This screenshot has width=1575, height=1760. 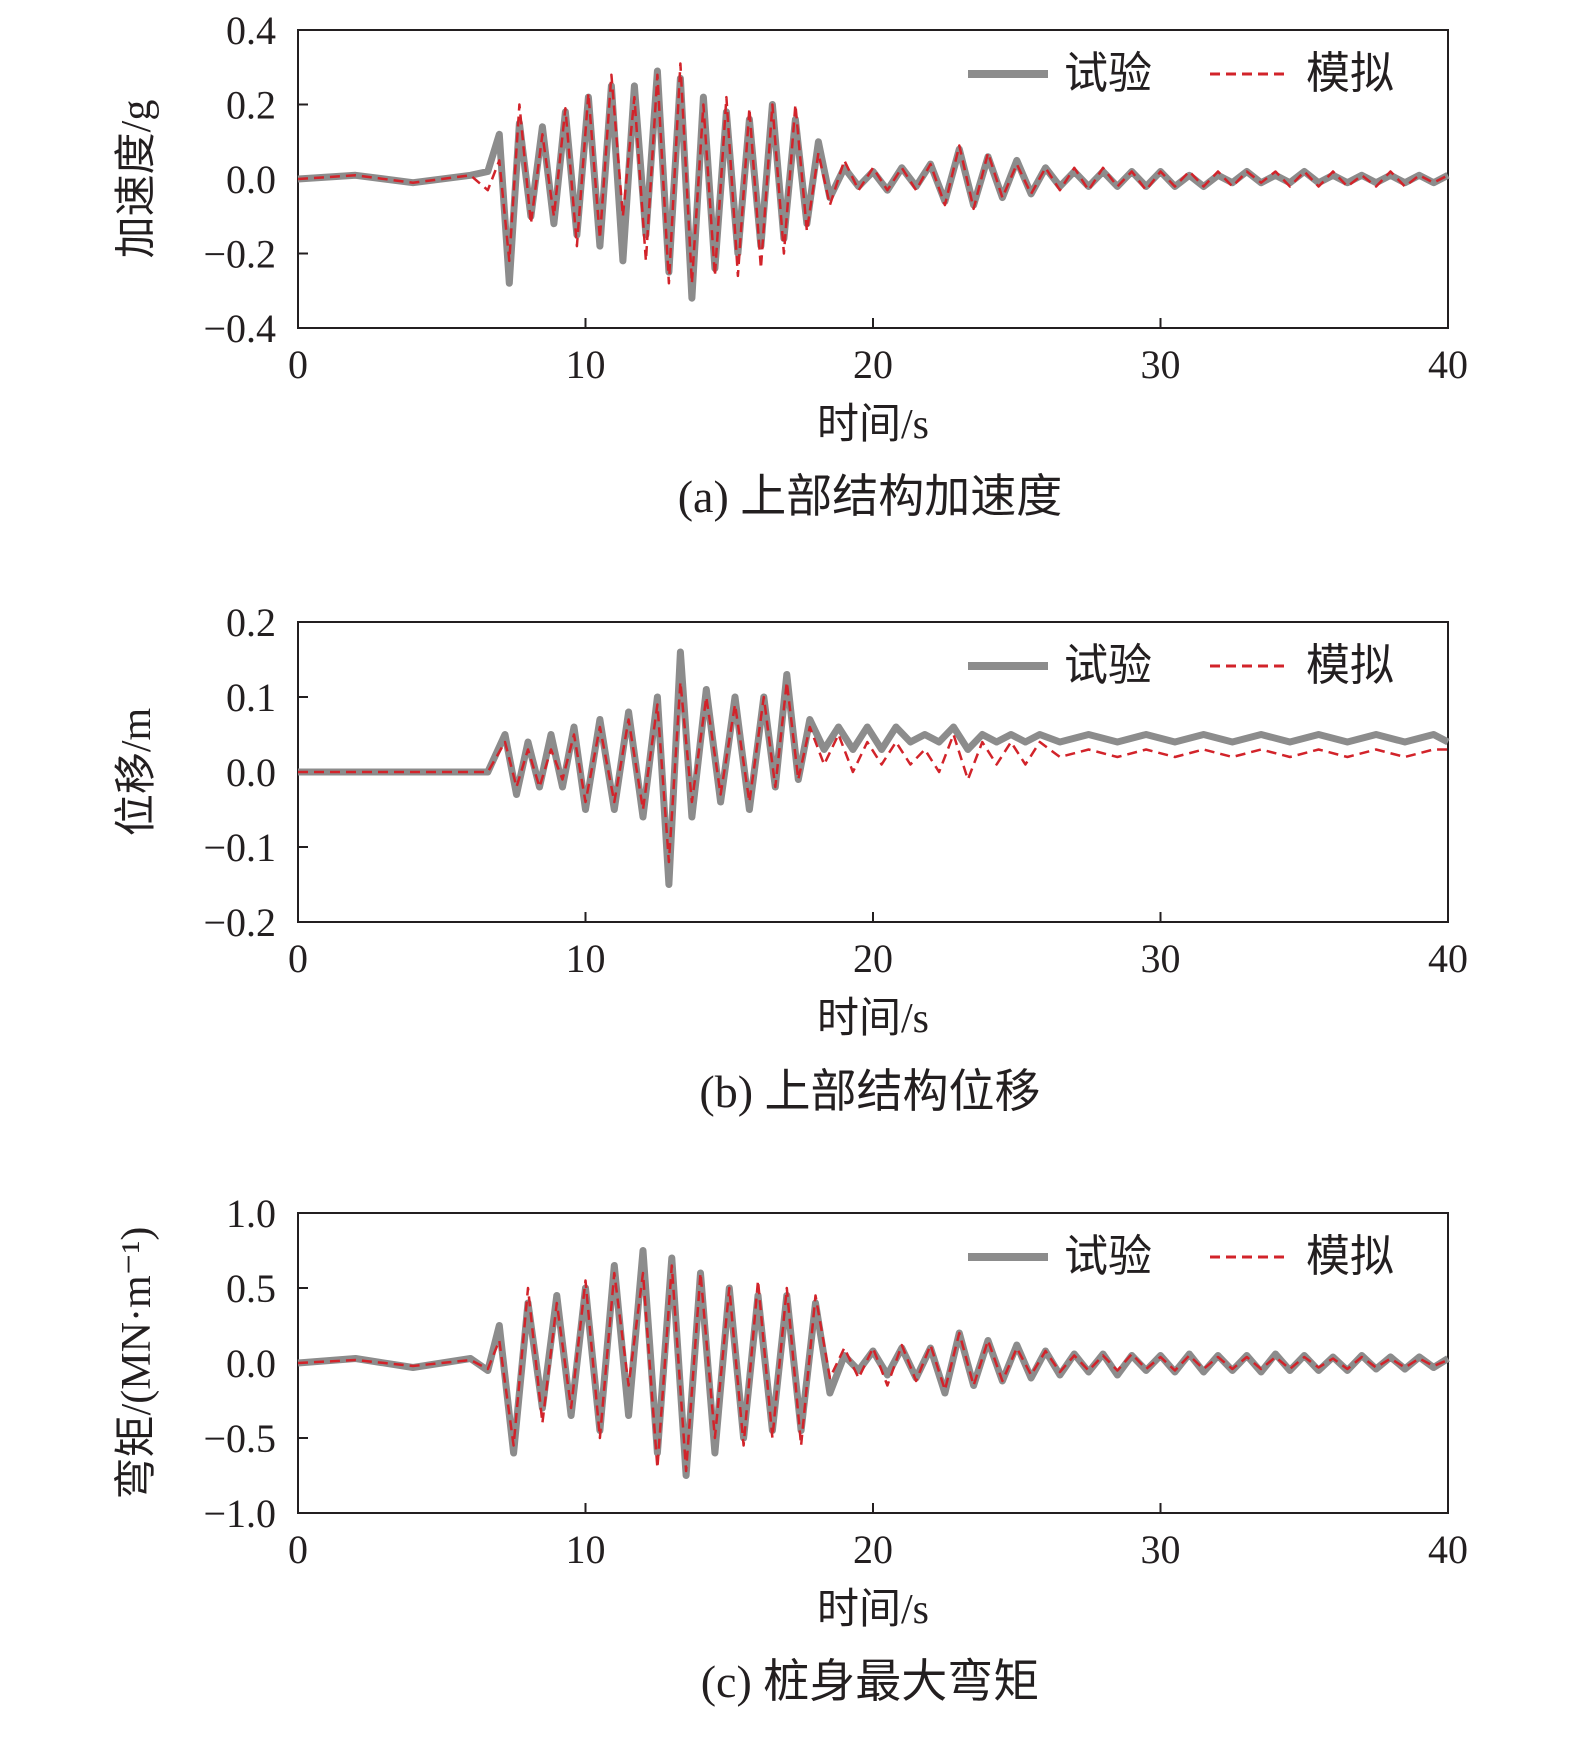 What do you see at coordinates (251, 697) in the screenshot?
I see `y-tick-label: 0.1` at bounding box center [251, 697].